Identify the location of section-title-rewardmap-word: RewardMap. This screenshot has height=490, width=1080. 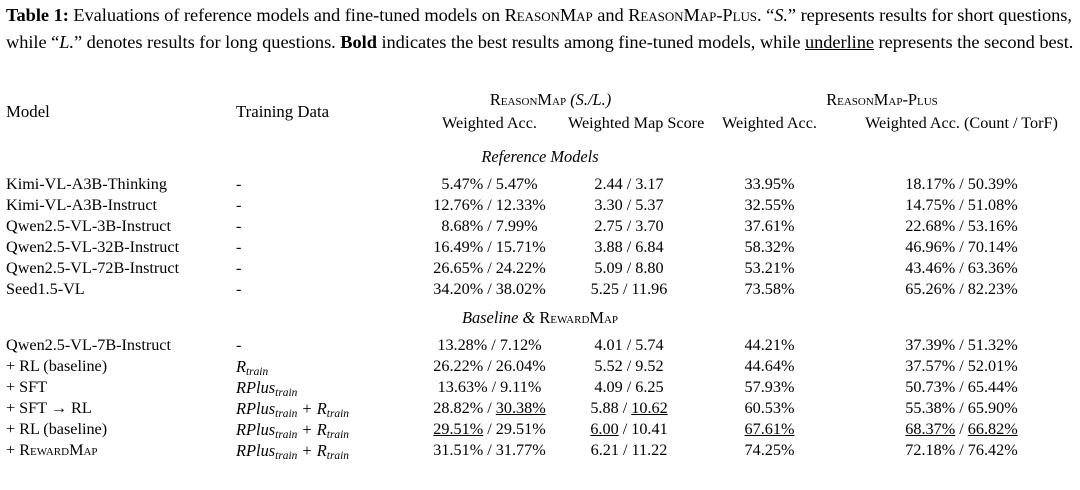
(579, 317).